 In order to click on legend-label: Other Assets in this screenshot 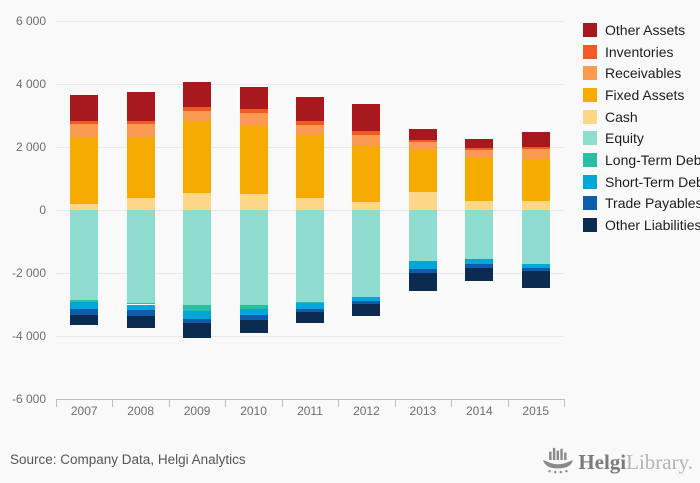, I will do `click(645, 29)`.